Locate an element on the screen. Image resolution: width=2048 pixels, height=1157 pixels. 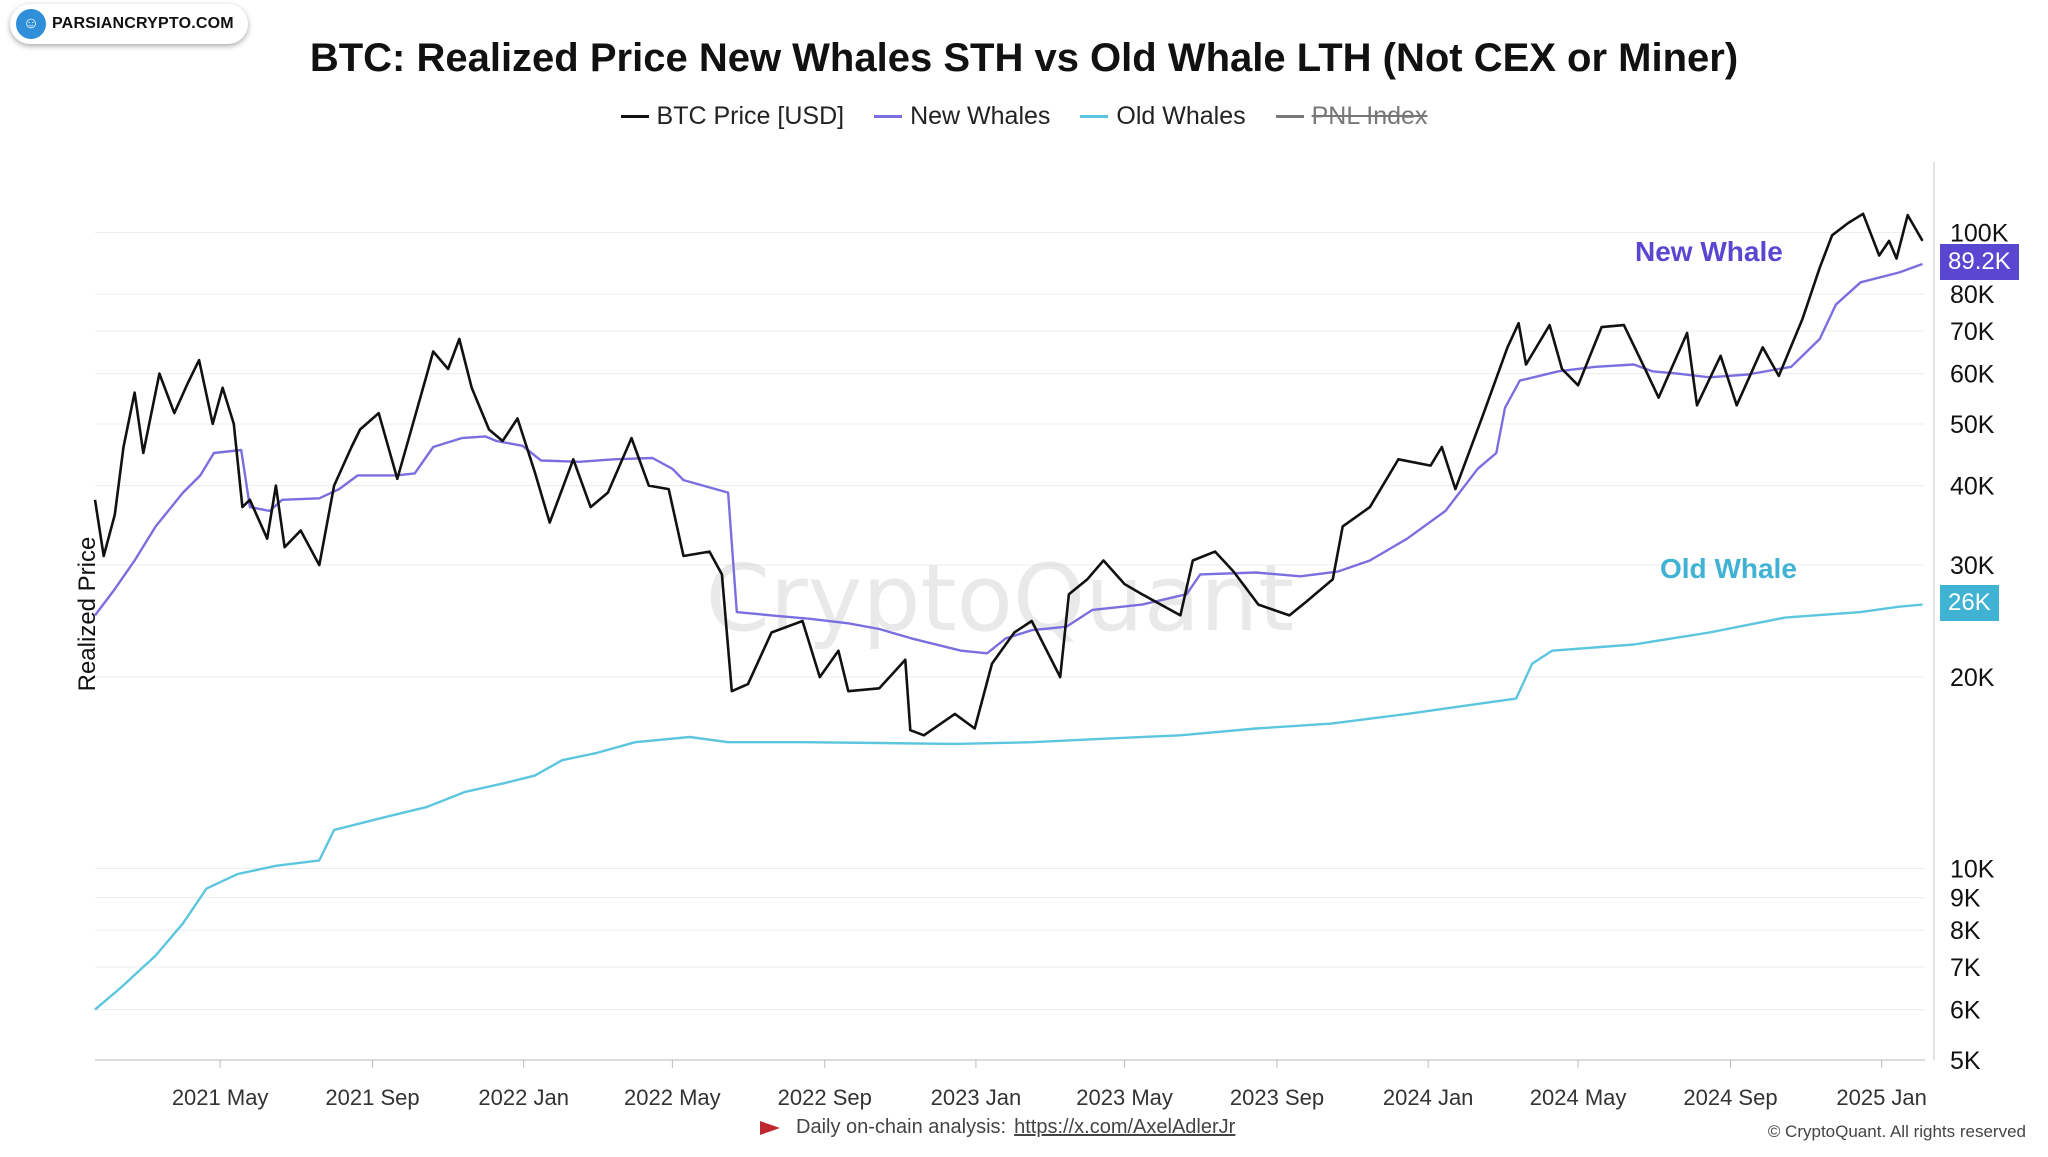
legend-label: Old Whales is located at coordinates (1181, 116).